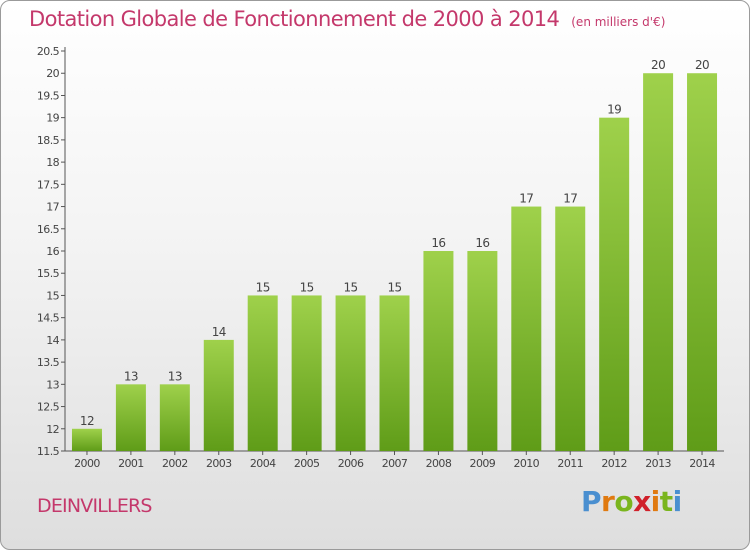  I want to click on y-tick-label: 18, so click(52, 162).